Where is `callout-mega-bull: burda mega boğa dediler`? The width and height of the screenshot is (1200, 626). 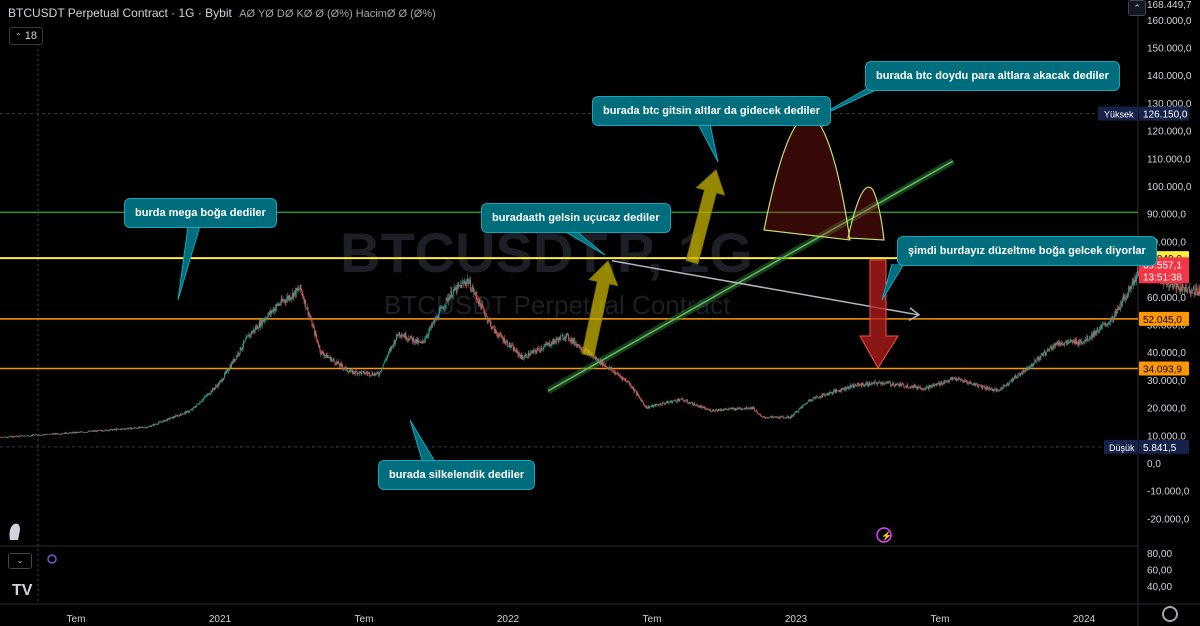 callout-mega-bull: burda mega boğa dediler is located at coordinates (200, 213).